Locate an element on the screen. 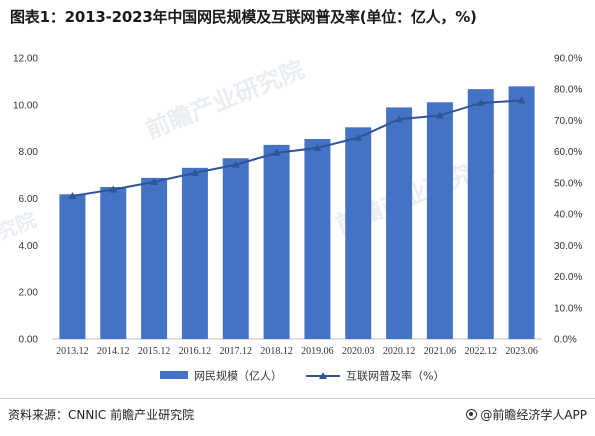  x-tick-label: 2016.12 is located at coordinates (195, 351).